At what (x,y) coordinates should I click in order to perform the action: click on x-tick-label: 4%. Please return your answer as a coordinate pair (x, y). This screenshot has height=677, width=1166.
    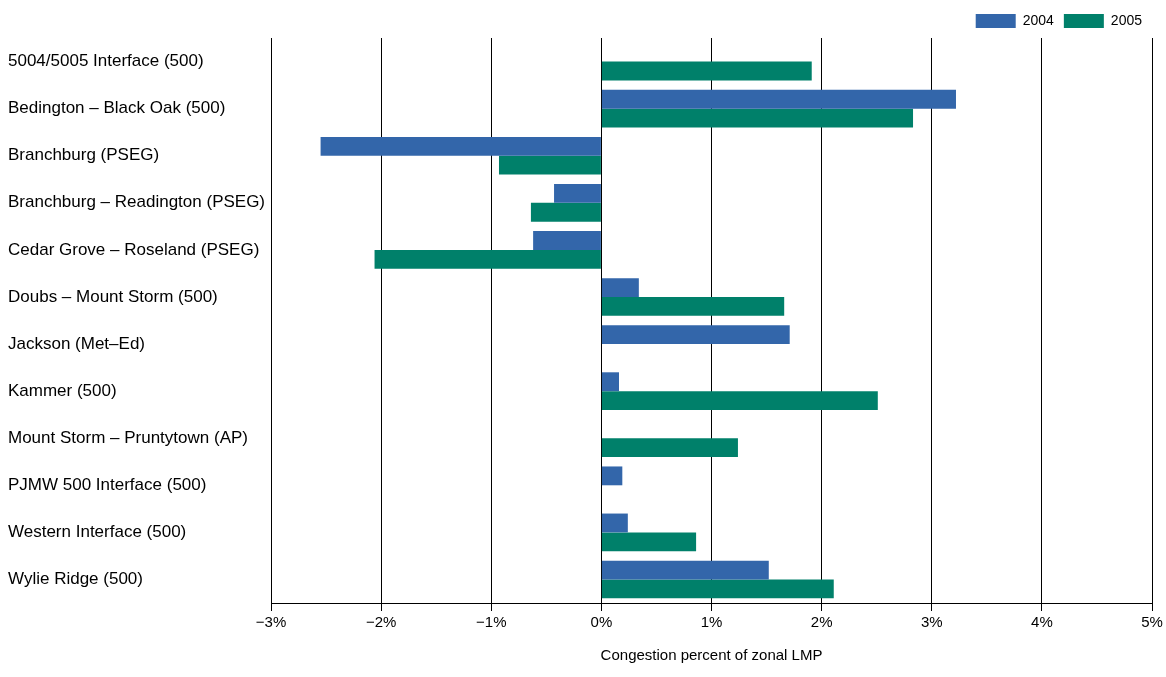
    Looking at the image, I should click on (1042, 622).